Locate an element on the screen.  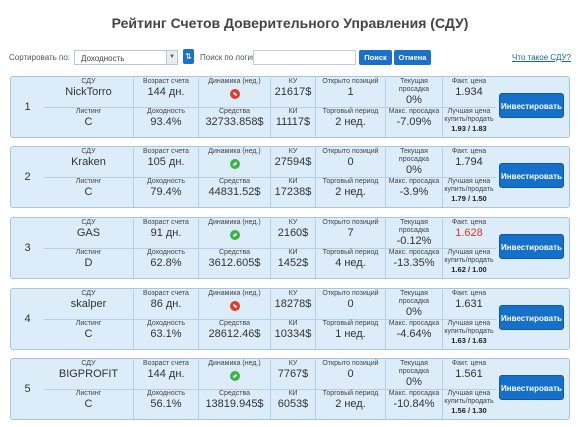
ki-cell: КИ 6053$ is located at coordinates (293, 404).